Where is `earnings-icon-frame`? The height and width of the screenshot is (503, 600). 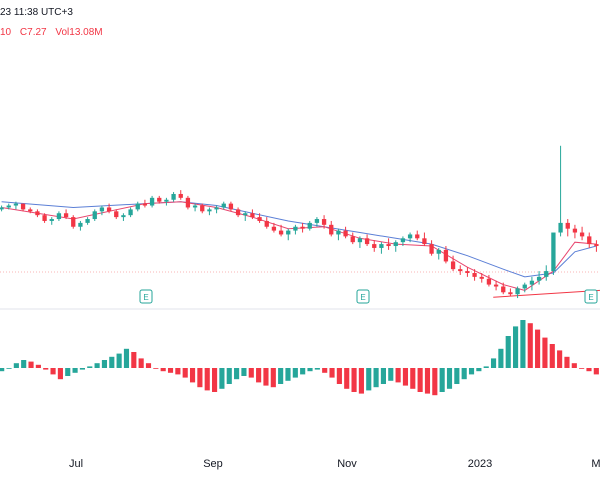
earnings-icon-frame is located at coordinates (363, 296).